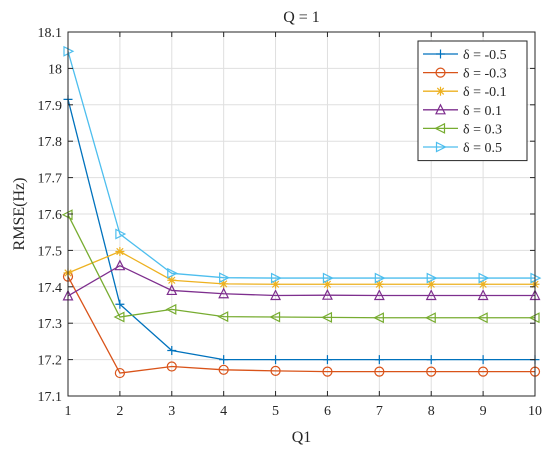 The height and width of the screenshot is (454, 550). I want to click on x-axis-title: Q1, so click(302, 437).